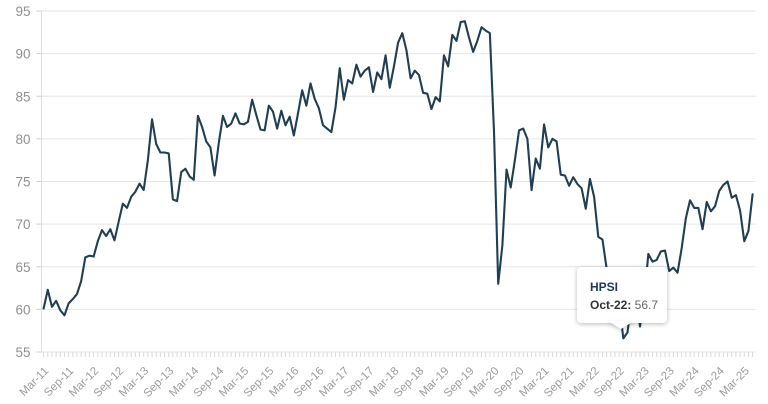  Describe the element at coordinates (22, 54) in the screenshot. I see `svg-text: 90` at that location.